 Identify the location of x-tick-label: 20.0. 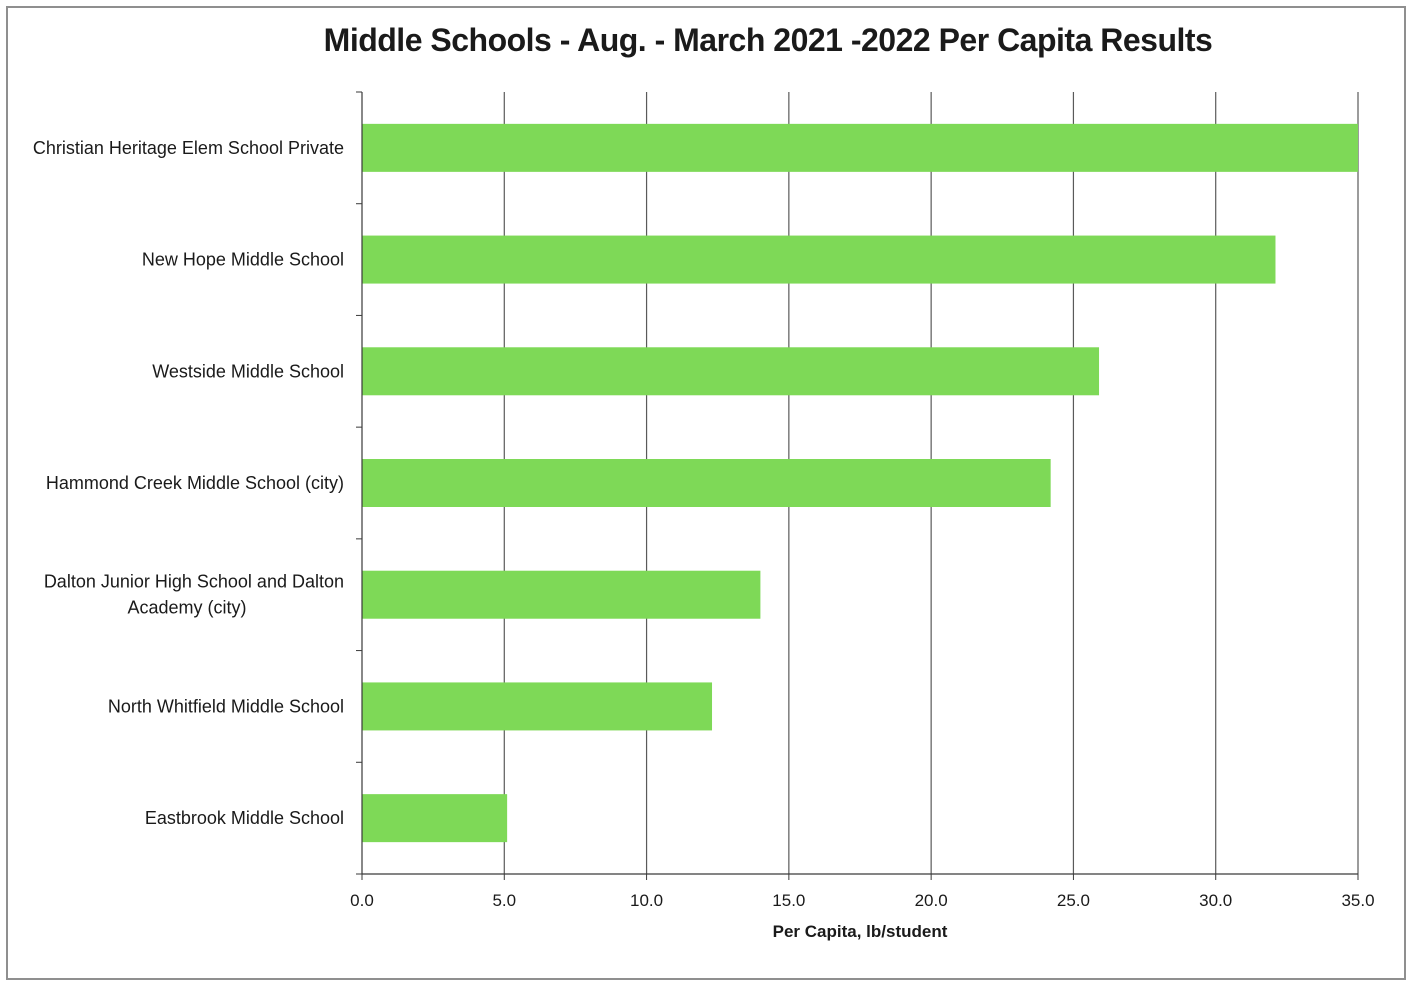
(931, 900).